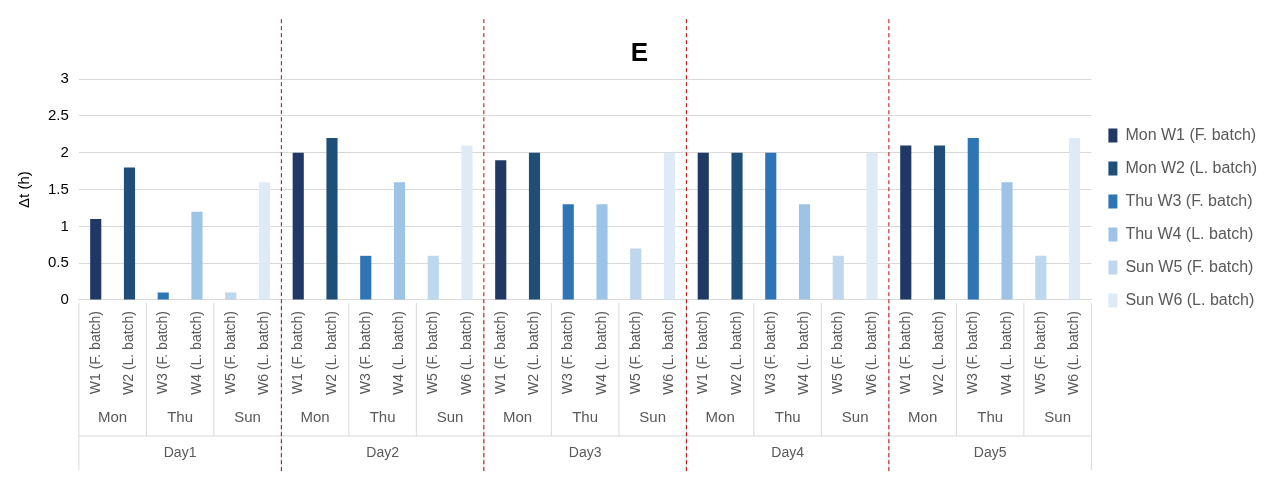 The width and height of the screenshot is (1285, 482). I want to click on legend-label: Sun W6 (L. batch), so click(1190, 299).